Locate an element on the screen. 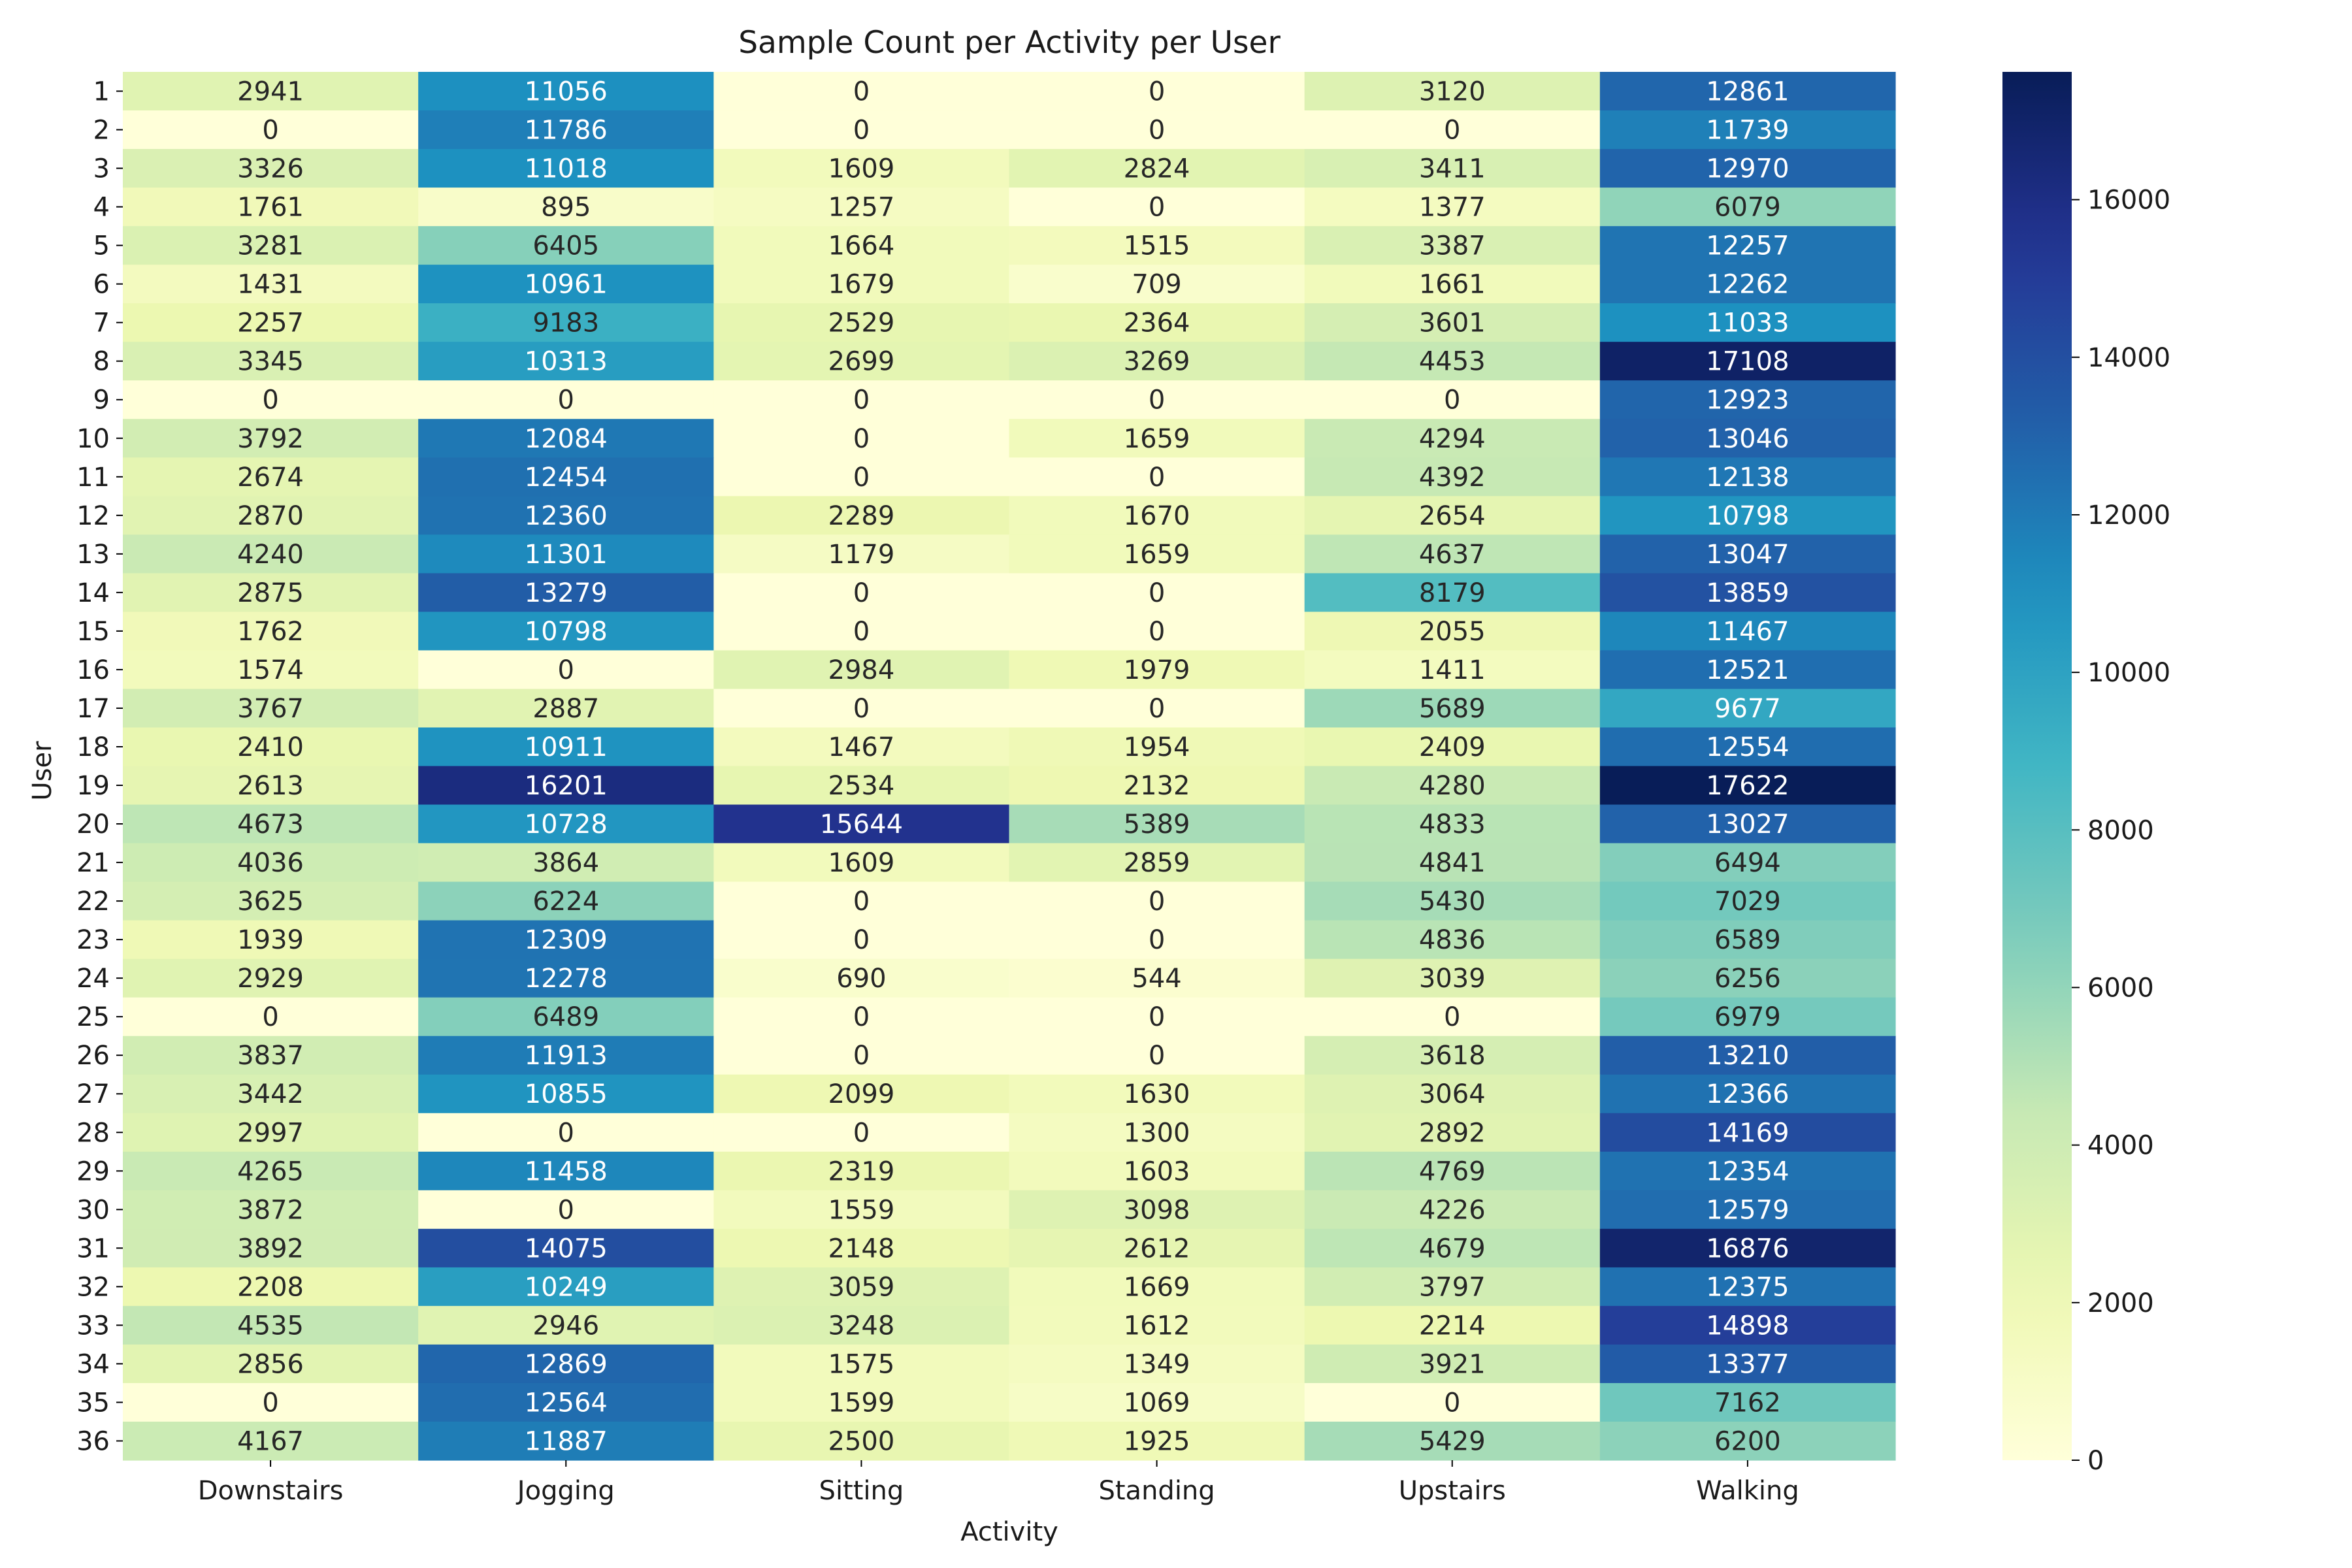 The image size is (2352, 1568). x-tick-label: Sitting is located at coordinates (861, 1491).